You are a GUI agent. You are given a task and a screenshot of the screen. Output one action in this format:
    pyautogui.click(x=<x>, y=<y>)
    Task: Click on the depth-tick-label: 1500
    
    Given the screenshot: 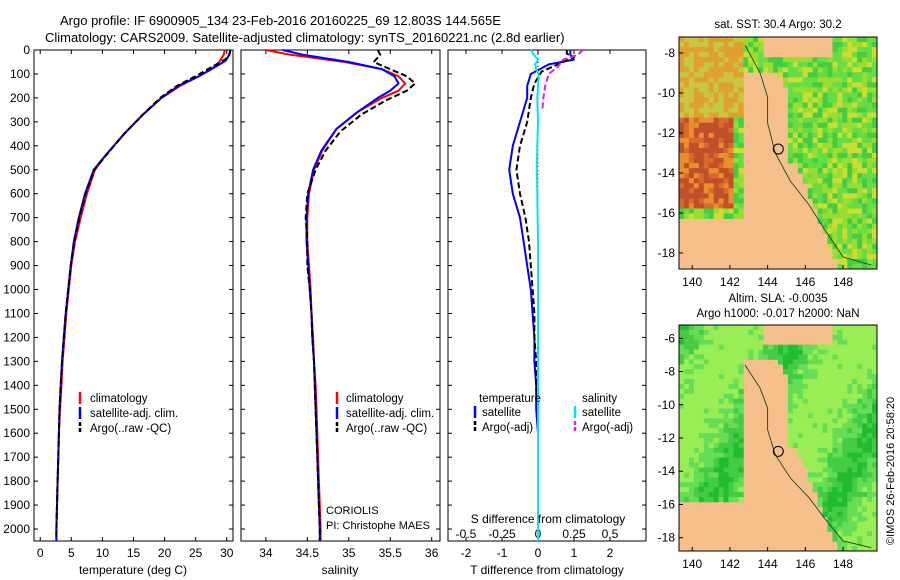 What is the action you would take?
    pyautogui.click(x=16, y=409)
    